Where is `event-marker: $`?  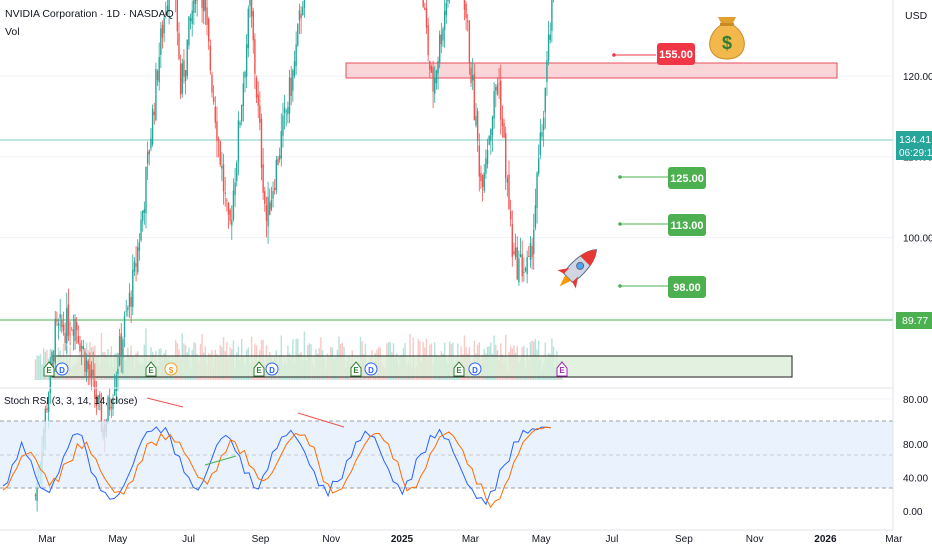
event-marker: $ is located at coordinates (171, 369).